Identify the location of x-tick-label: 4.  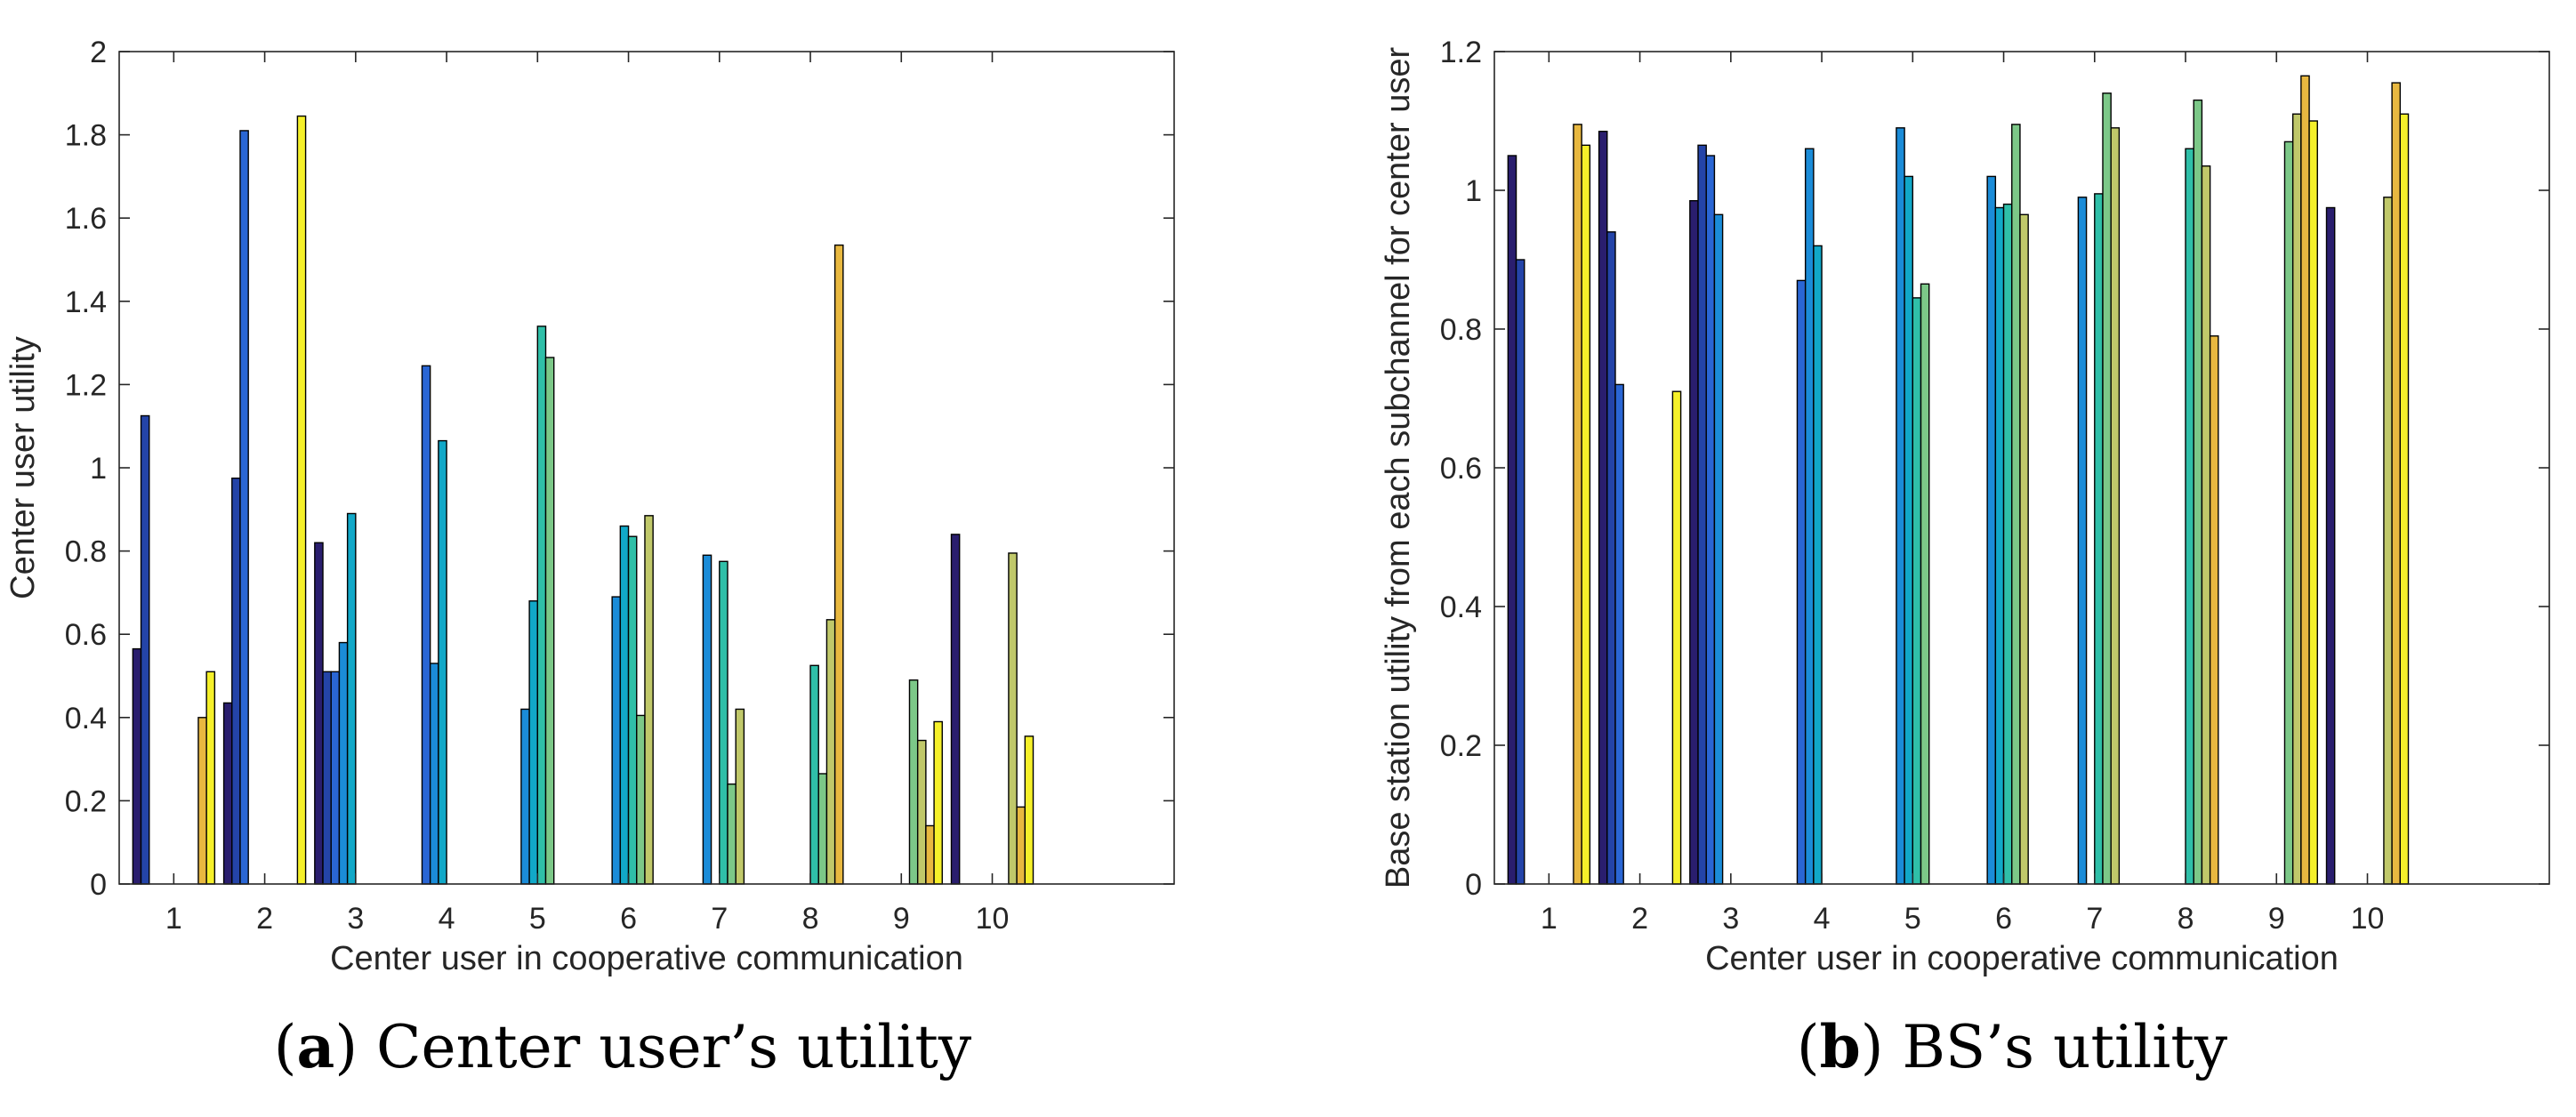
(1822, 919).